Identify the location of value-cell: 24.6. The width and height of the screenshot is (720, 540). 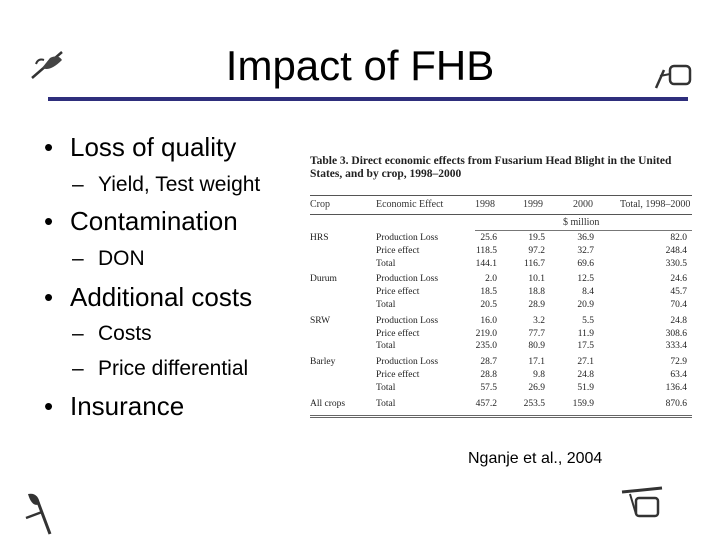
(678, 279).